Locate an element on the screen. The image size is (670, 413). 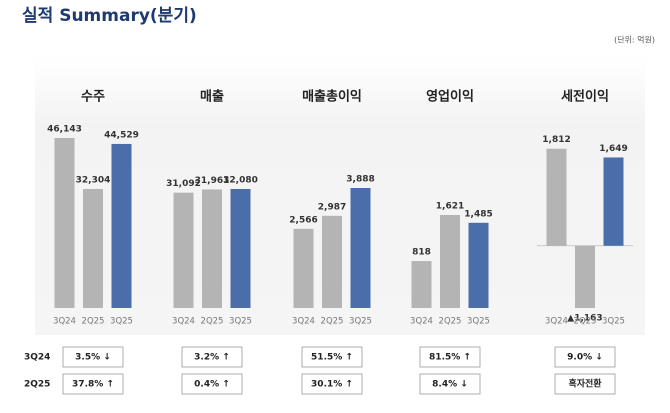
cell-text: 0.4% ↑ is located at coordinates (212, 385).